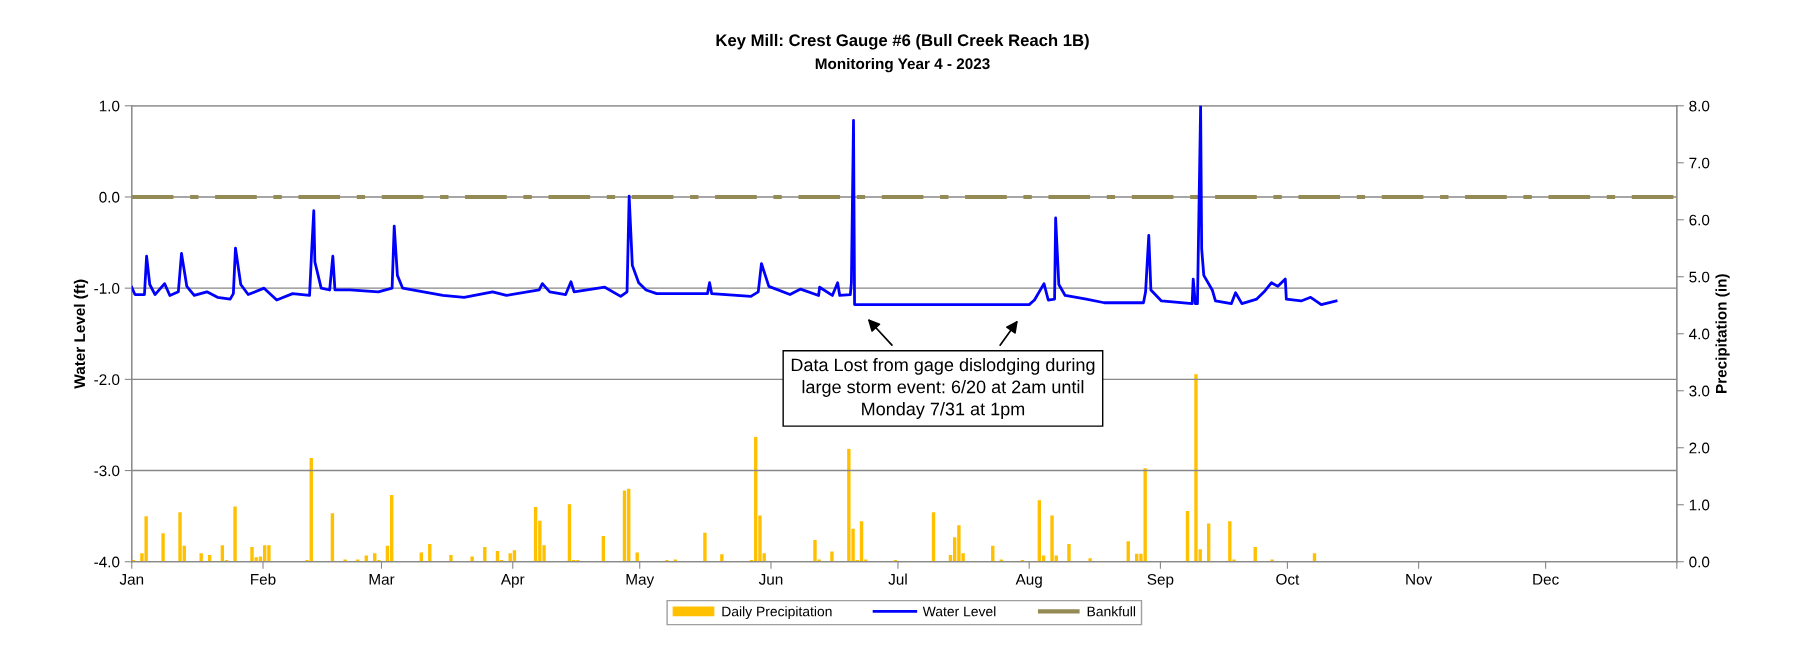 This screenshot has height=657, width=1805. What do you see at coordinates (512, 581) in the screenshot?
I see `x-tick-label: Apr` at bounding box center [512, 581].